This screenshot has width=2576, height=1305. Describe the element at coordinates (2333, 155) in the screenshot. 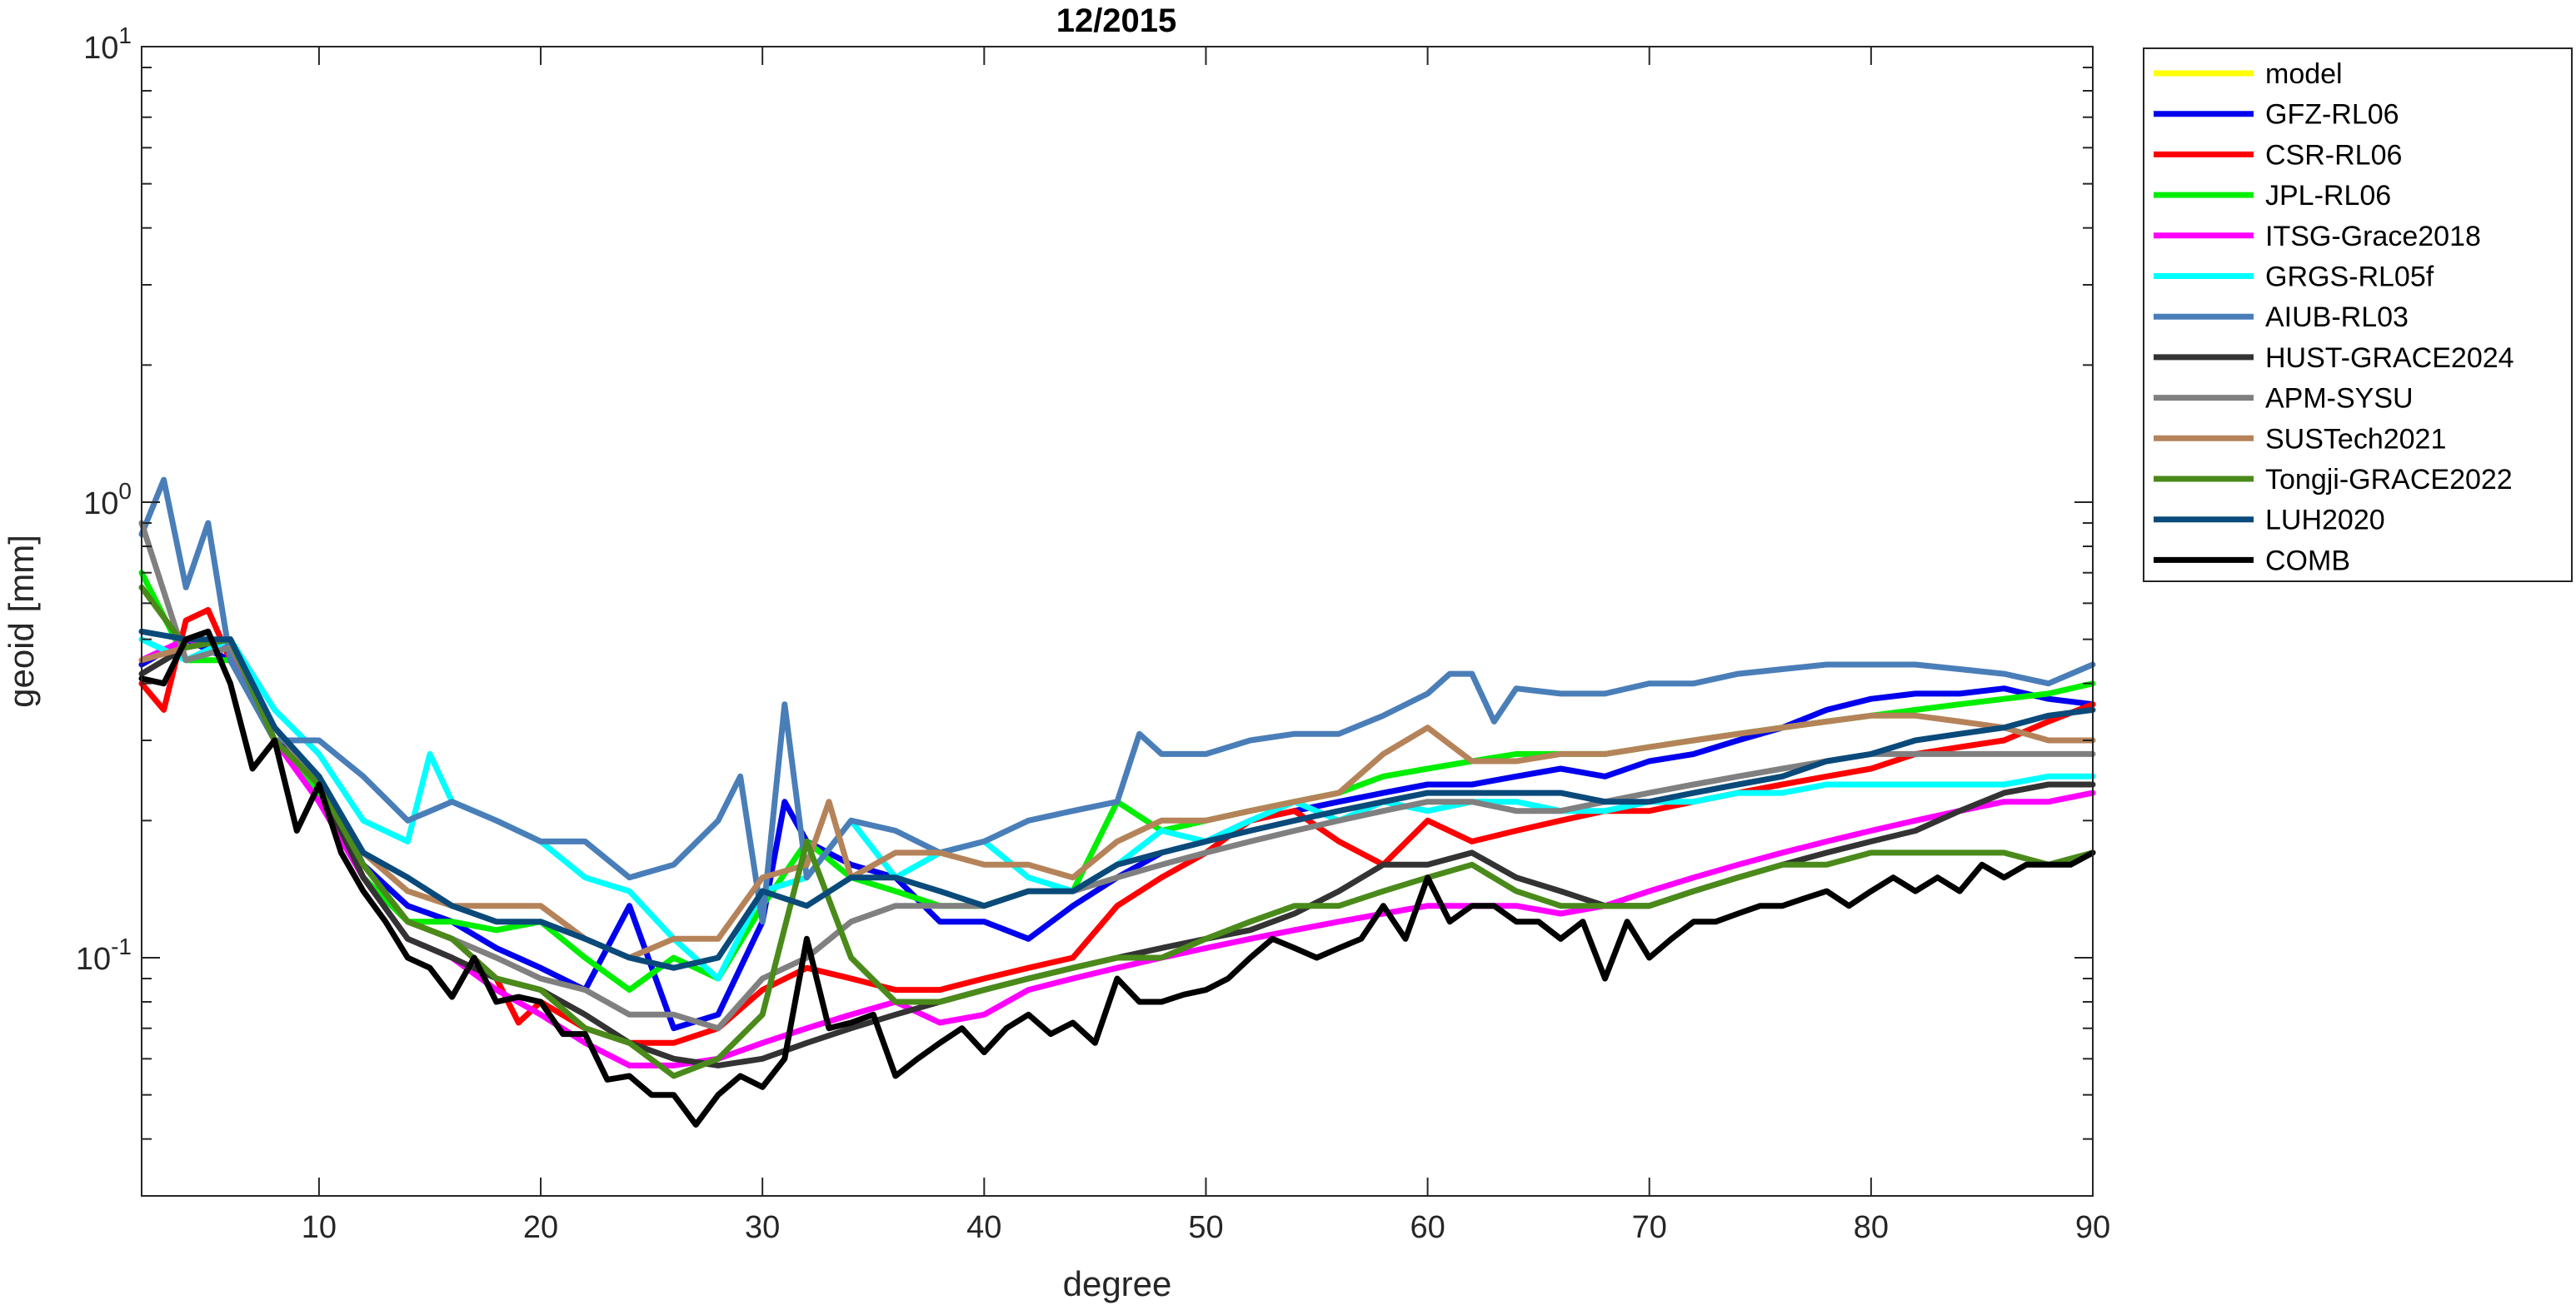

I see `legend-label-csr-rl06: CSR-RL06` at that location.